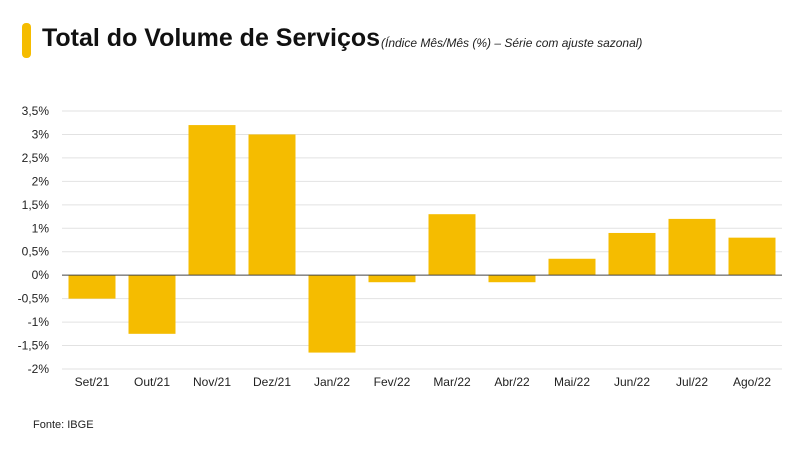  Describe the element at coordinates (692, 382) in the screenshot. I see `x-tick-label: Jul/22` at that location.